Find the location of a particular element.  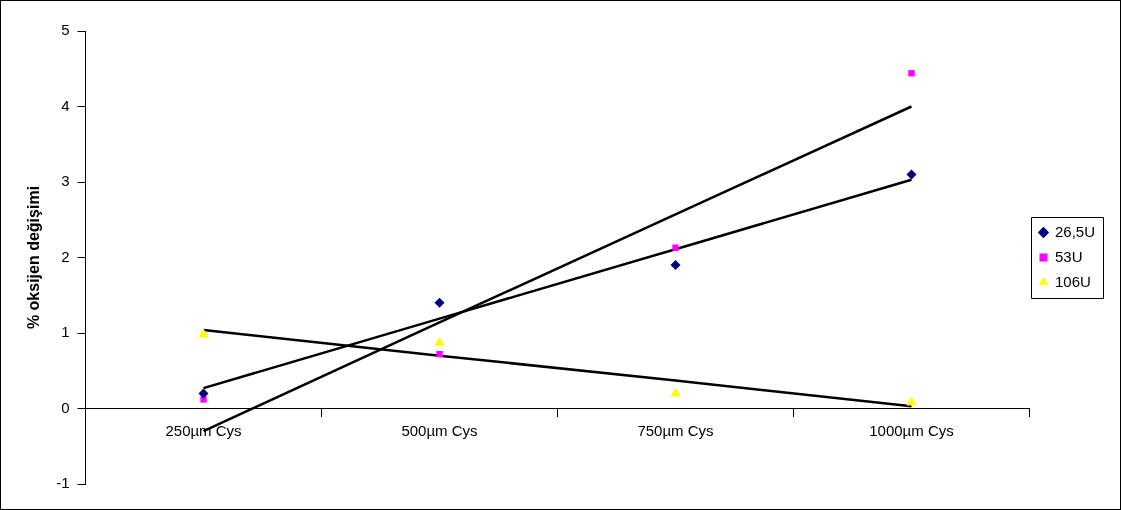

y-tick-label: -1 is located at coordinates (63, 483).